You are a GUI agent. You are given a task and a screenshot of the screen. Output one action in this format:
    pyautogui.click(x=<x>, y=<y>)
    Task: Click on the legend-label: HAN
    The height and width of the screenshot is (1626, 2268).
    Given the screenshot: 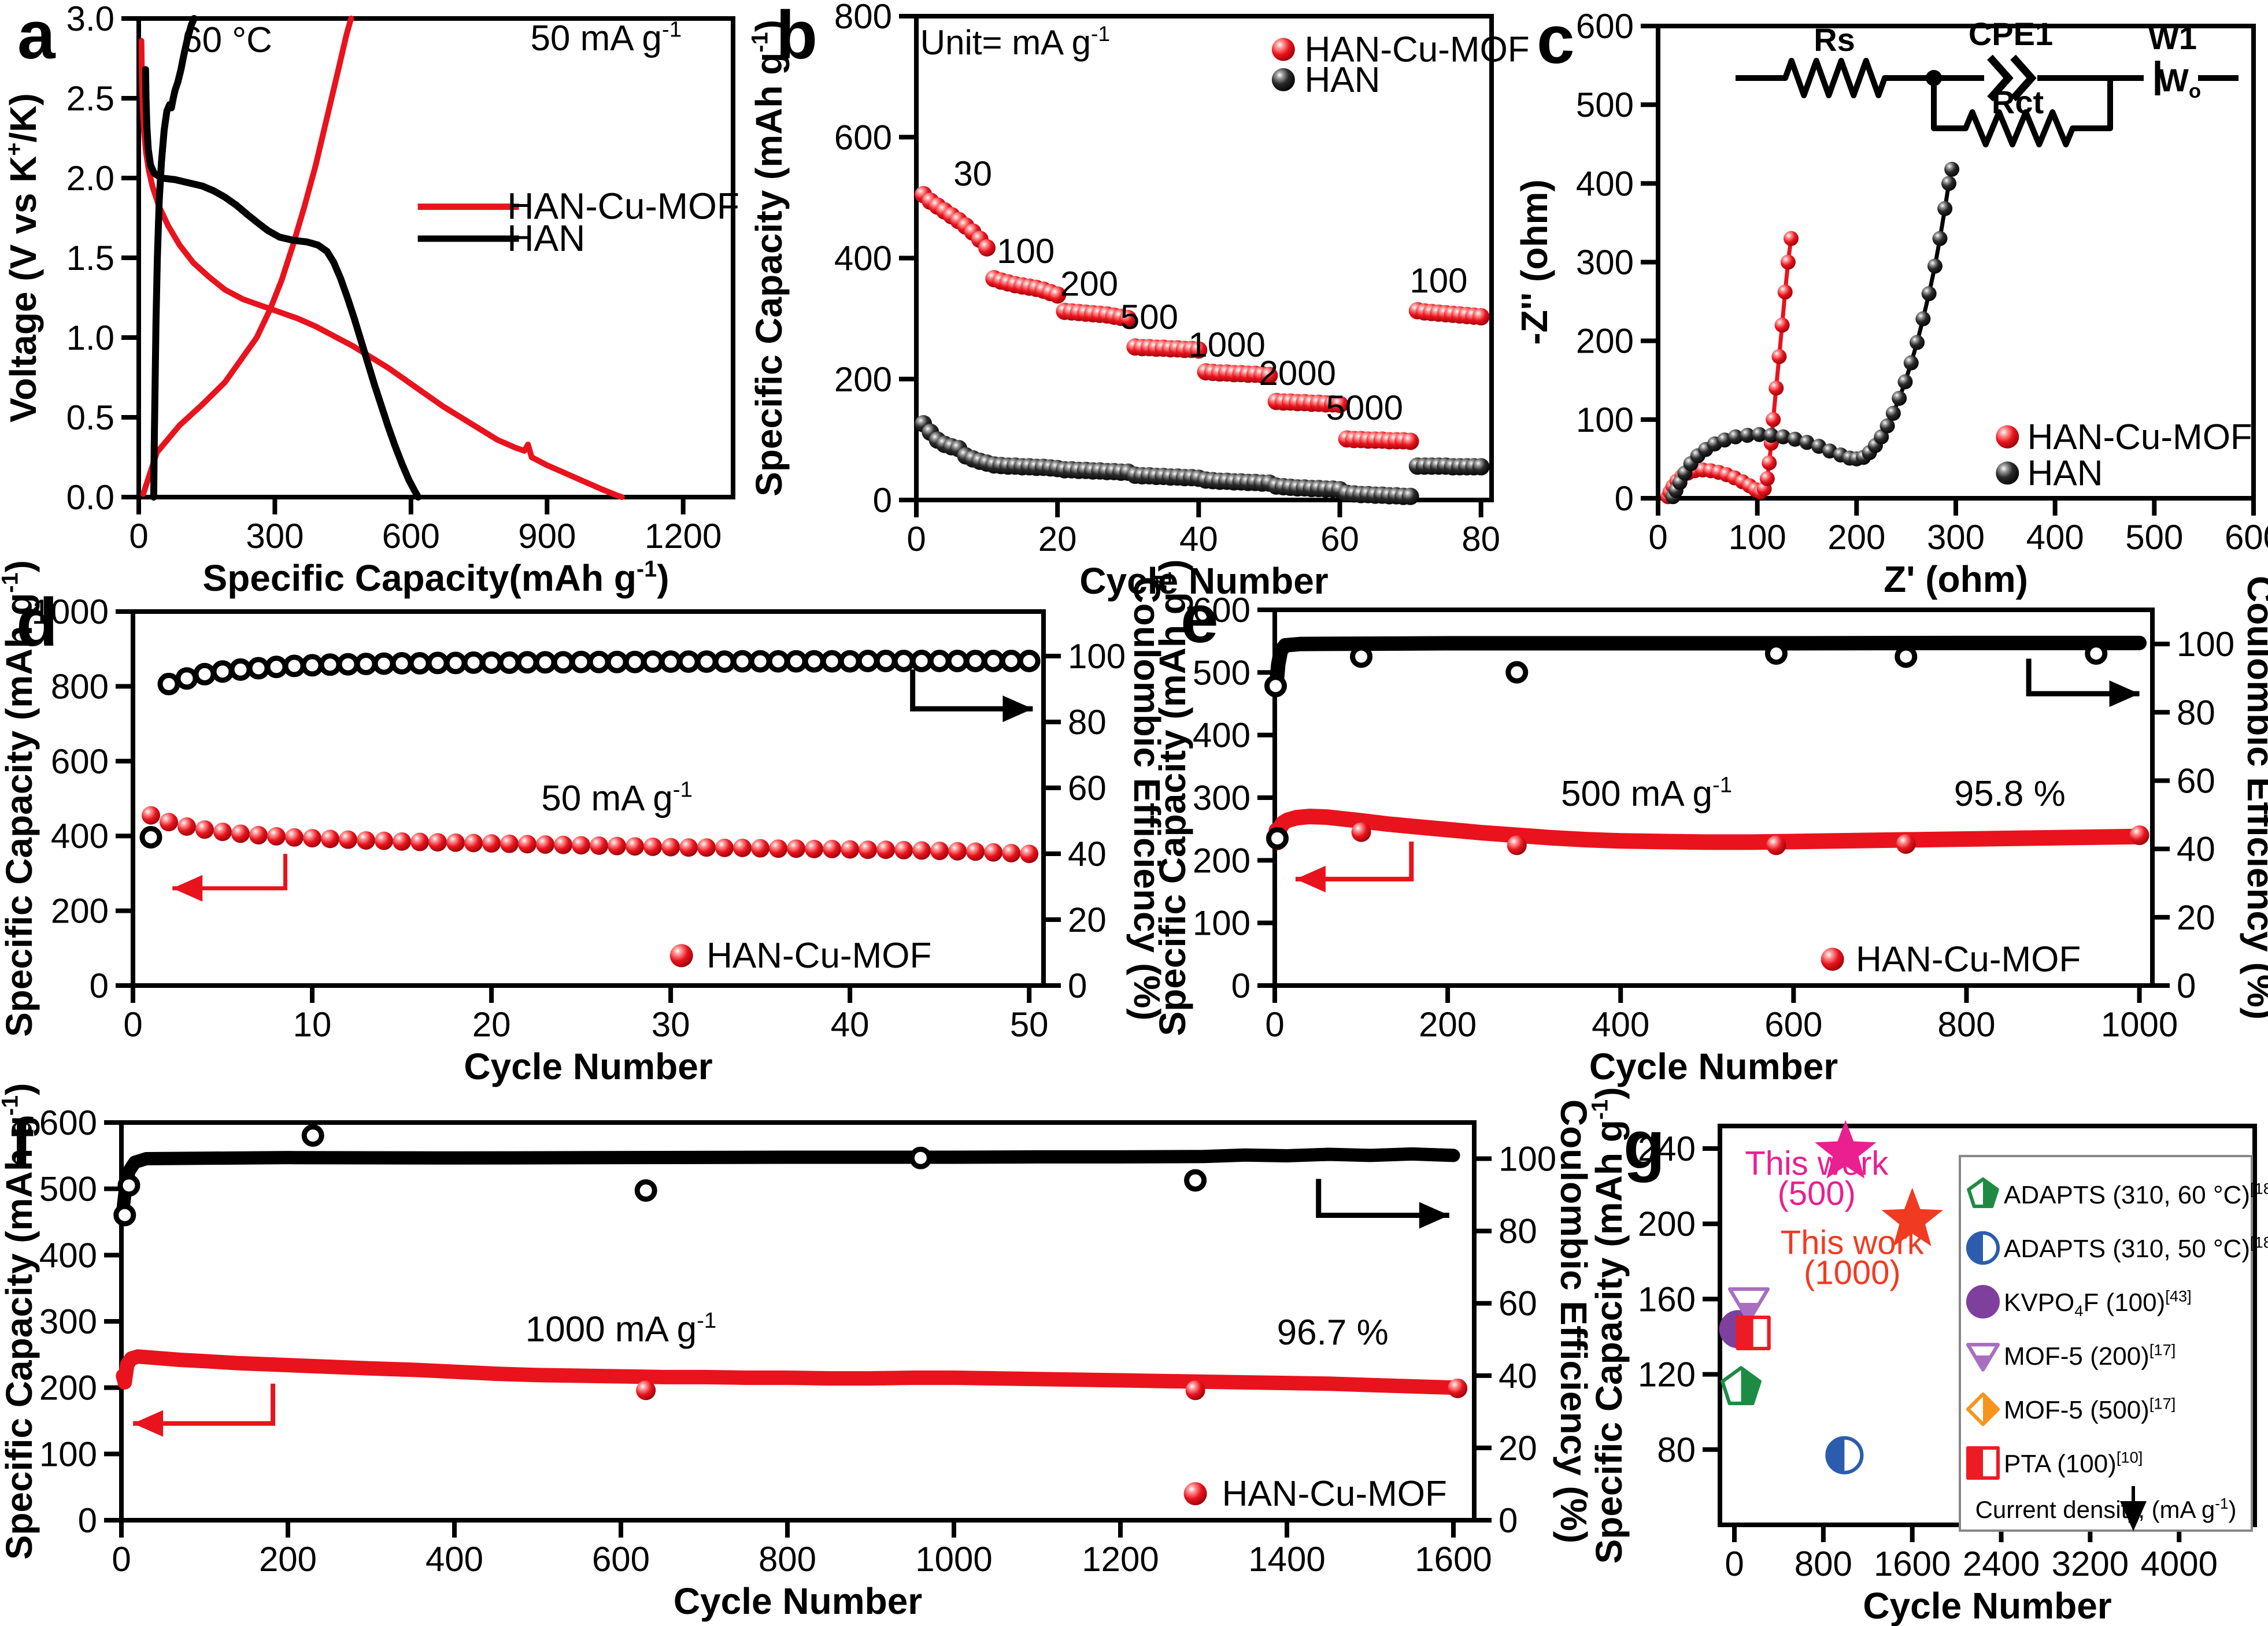 What is the action you would take?
    pyautogui.click(x=546, y=238)
    